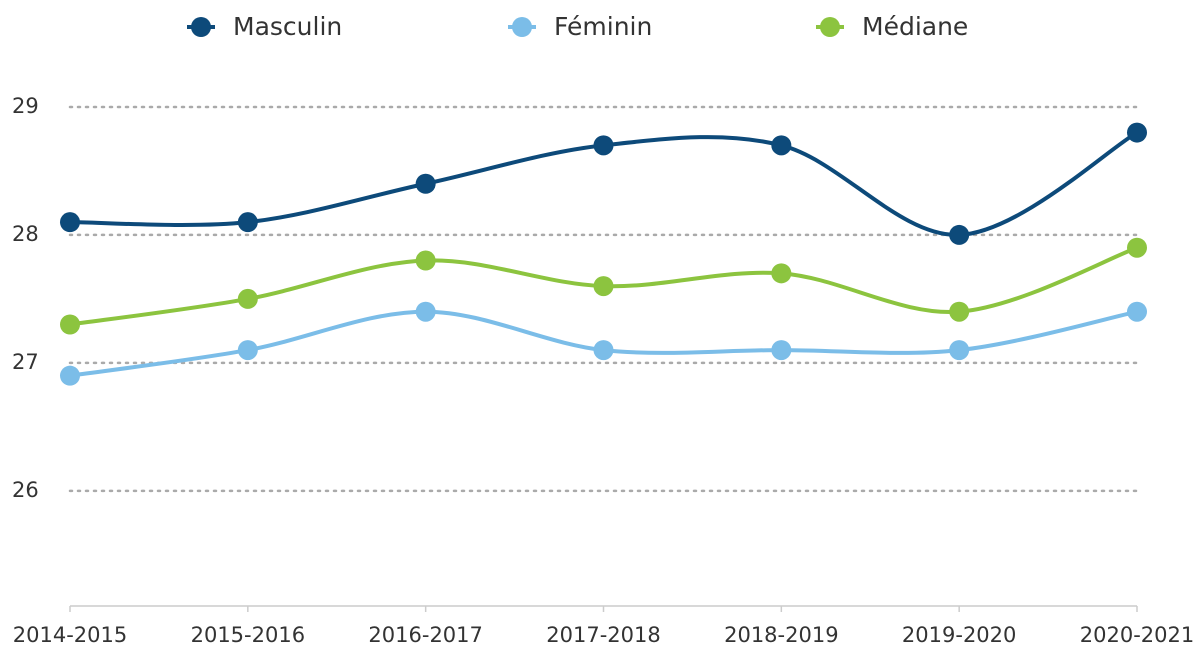  Describe the element at coordinates (25, 490) in the screenshot. I see `y-tick-label: 26` at that location.